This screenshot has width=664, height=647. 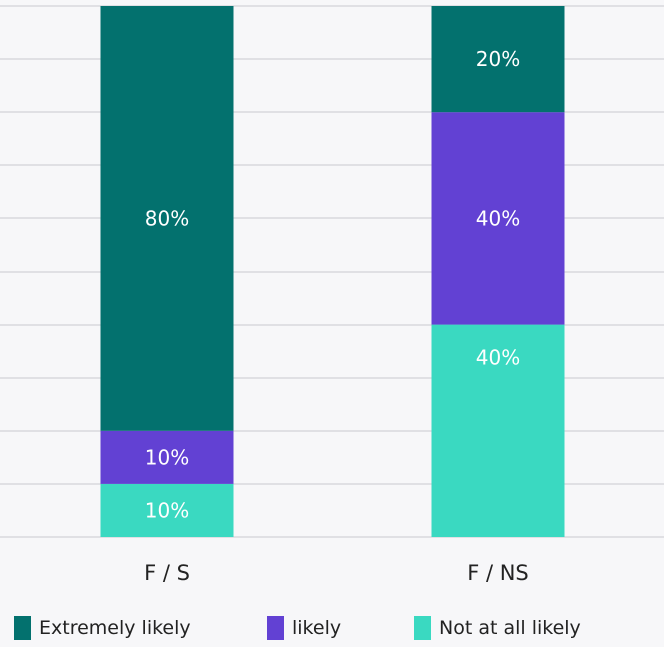 I want to click on category-label: F / NS, so click(x=498, y=573).